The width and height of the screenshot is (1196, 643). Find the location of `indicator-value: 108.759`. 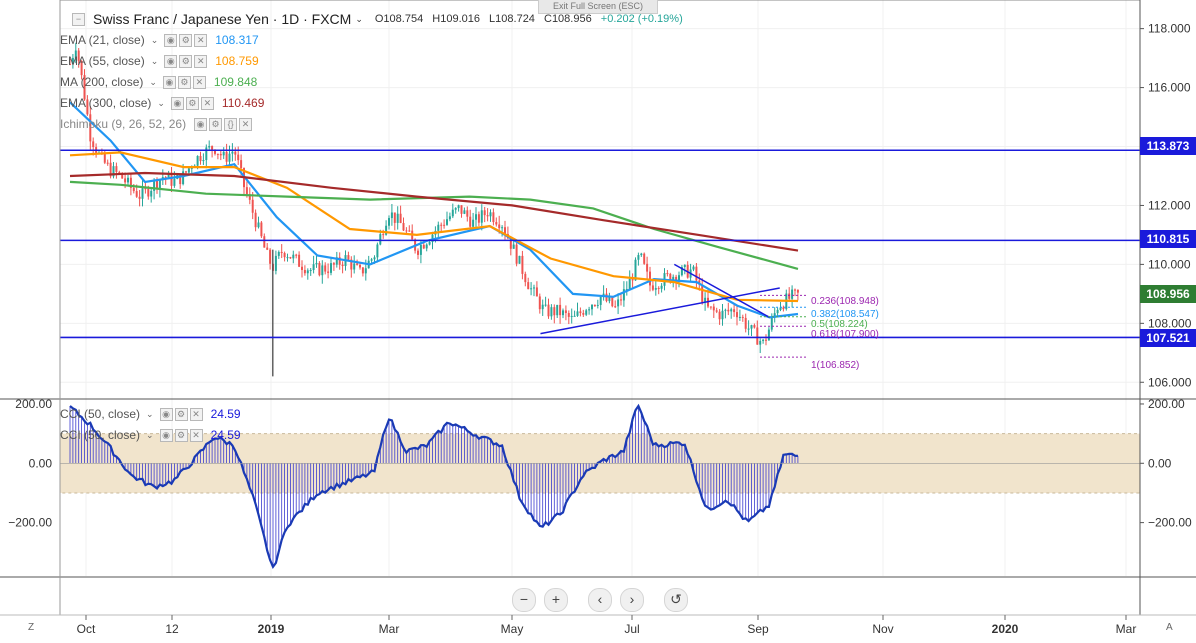

indicator-value: 108.759 is located at coordinates (237, 61).